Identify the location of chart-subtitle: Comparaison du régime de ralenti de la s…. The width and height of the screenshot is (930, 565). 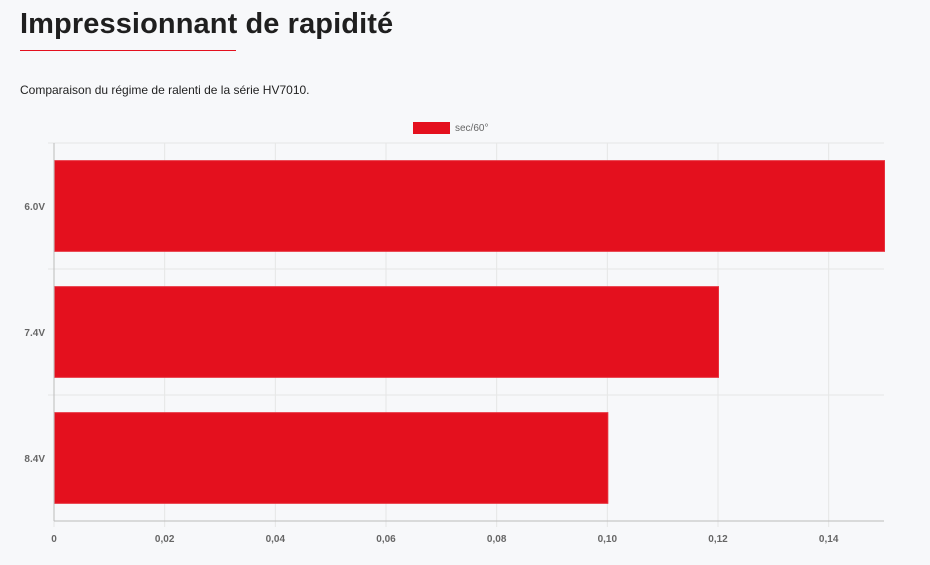
(165, 90).